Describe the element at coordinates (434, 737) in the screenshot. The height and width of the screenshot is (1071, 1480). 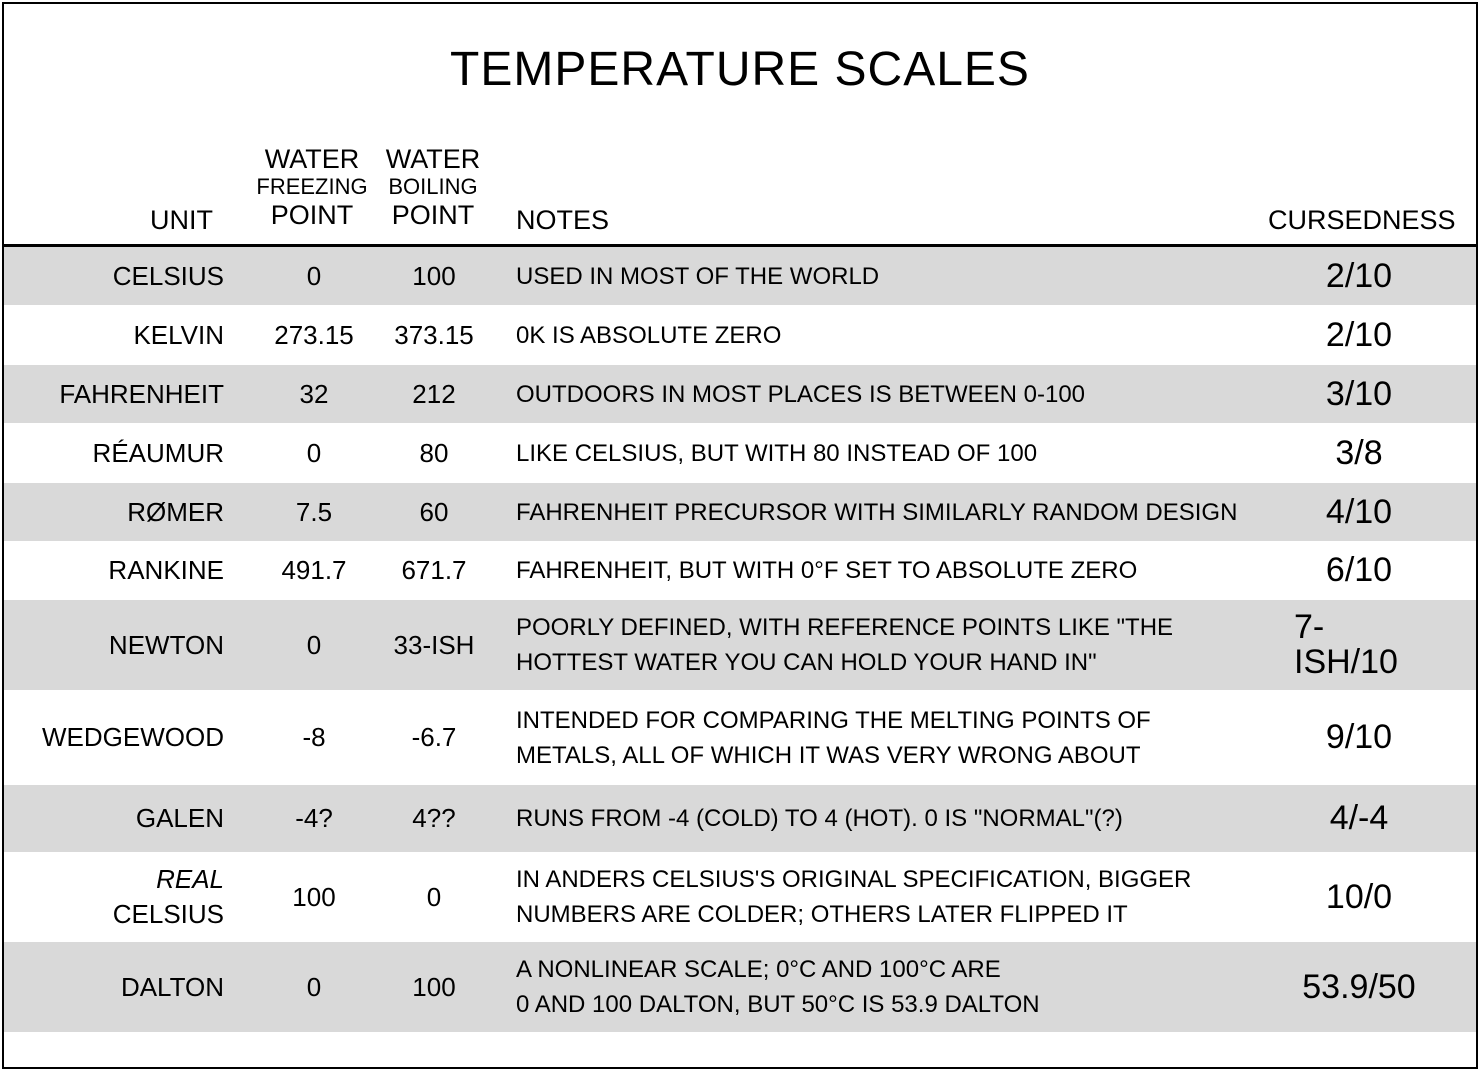
I see `cell-text: -6.7` at that location.